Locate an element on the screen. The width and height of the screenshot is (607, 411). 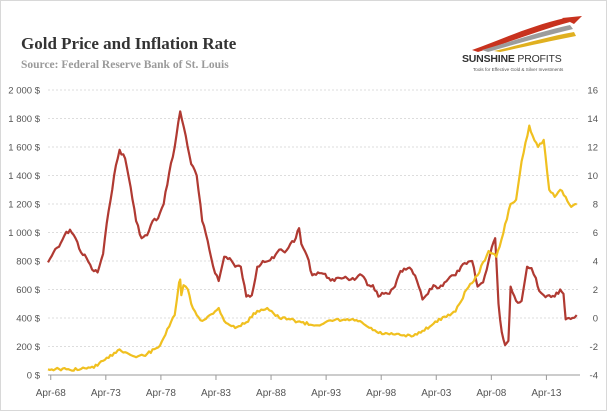
y-left-tick-label: 1 200 $ is located at coordinates (24, 205).